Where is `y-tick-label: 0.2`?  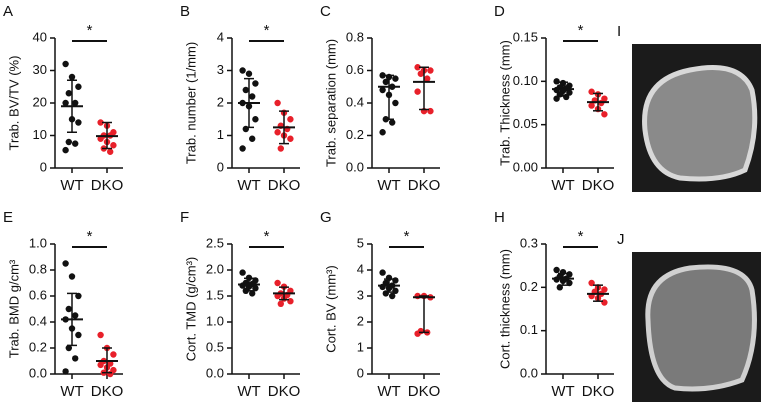 y-tick-label: 0.2 is located at coordinates (529, 286).